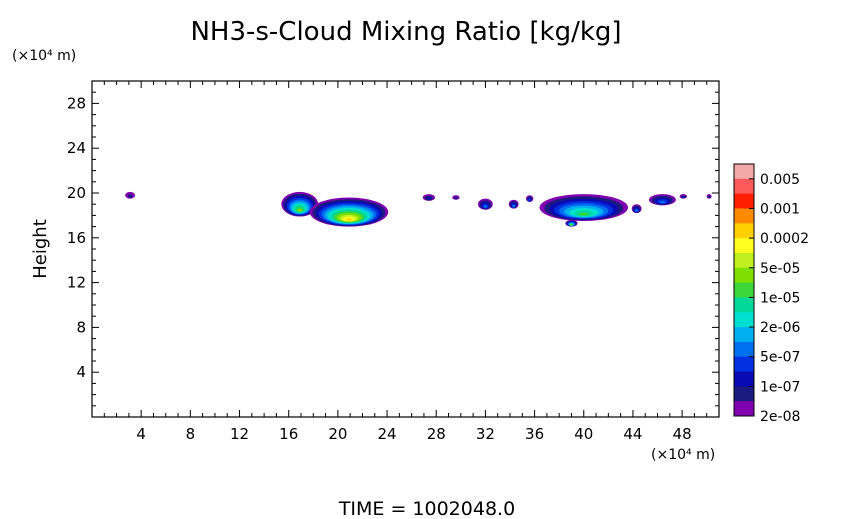  Describe the element at coordinates (81, 327) in the screenshot. I see `y-tick-label: 8` at that location.